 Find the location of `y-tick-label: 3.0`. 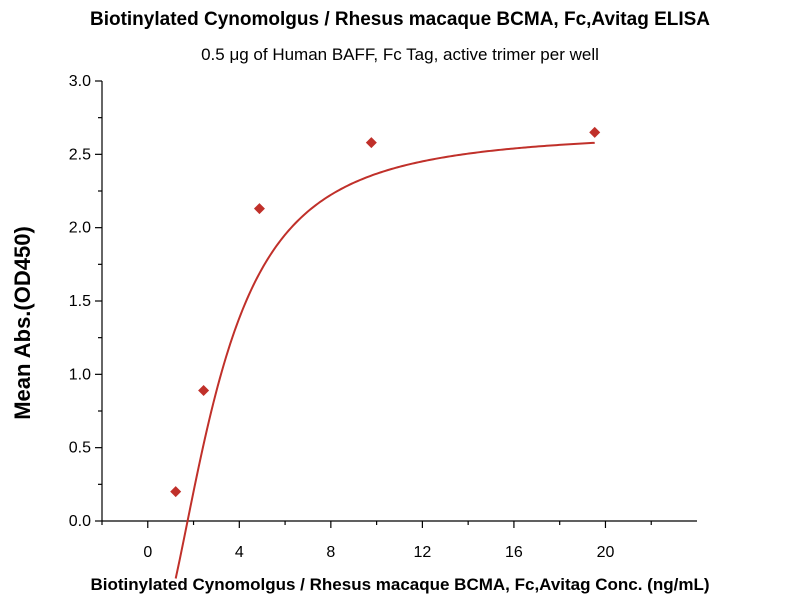

y-tick-label: 3.0 is located at coordinates (80, 81).